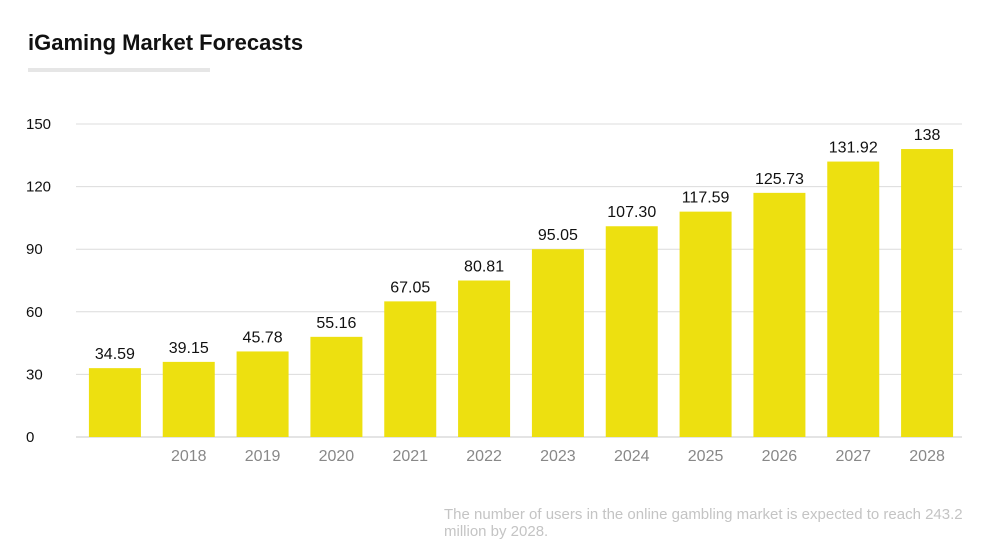 The image size is (988, 560). What do you see at coordinates (38, 124) in the screenshot?
I see `y-tick-label: 150` at bounding box center [38, 124].